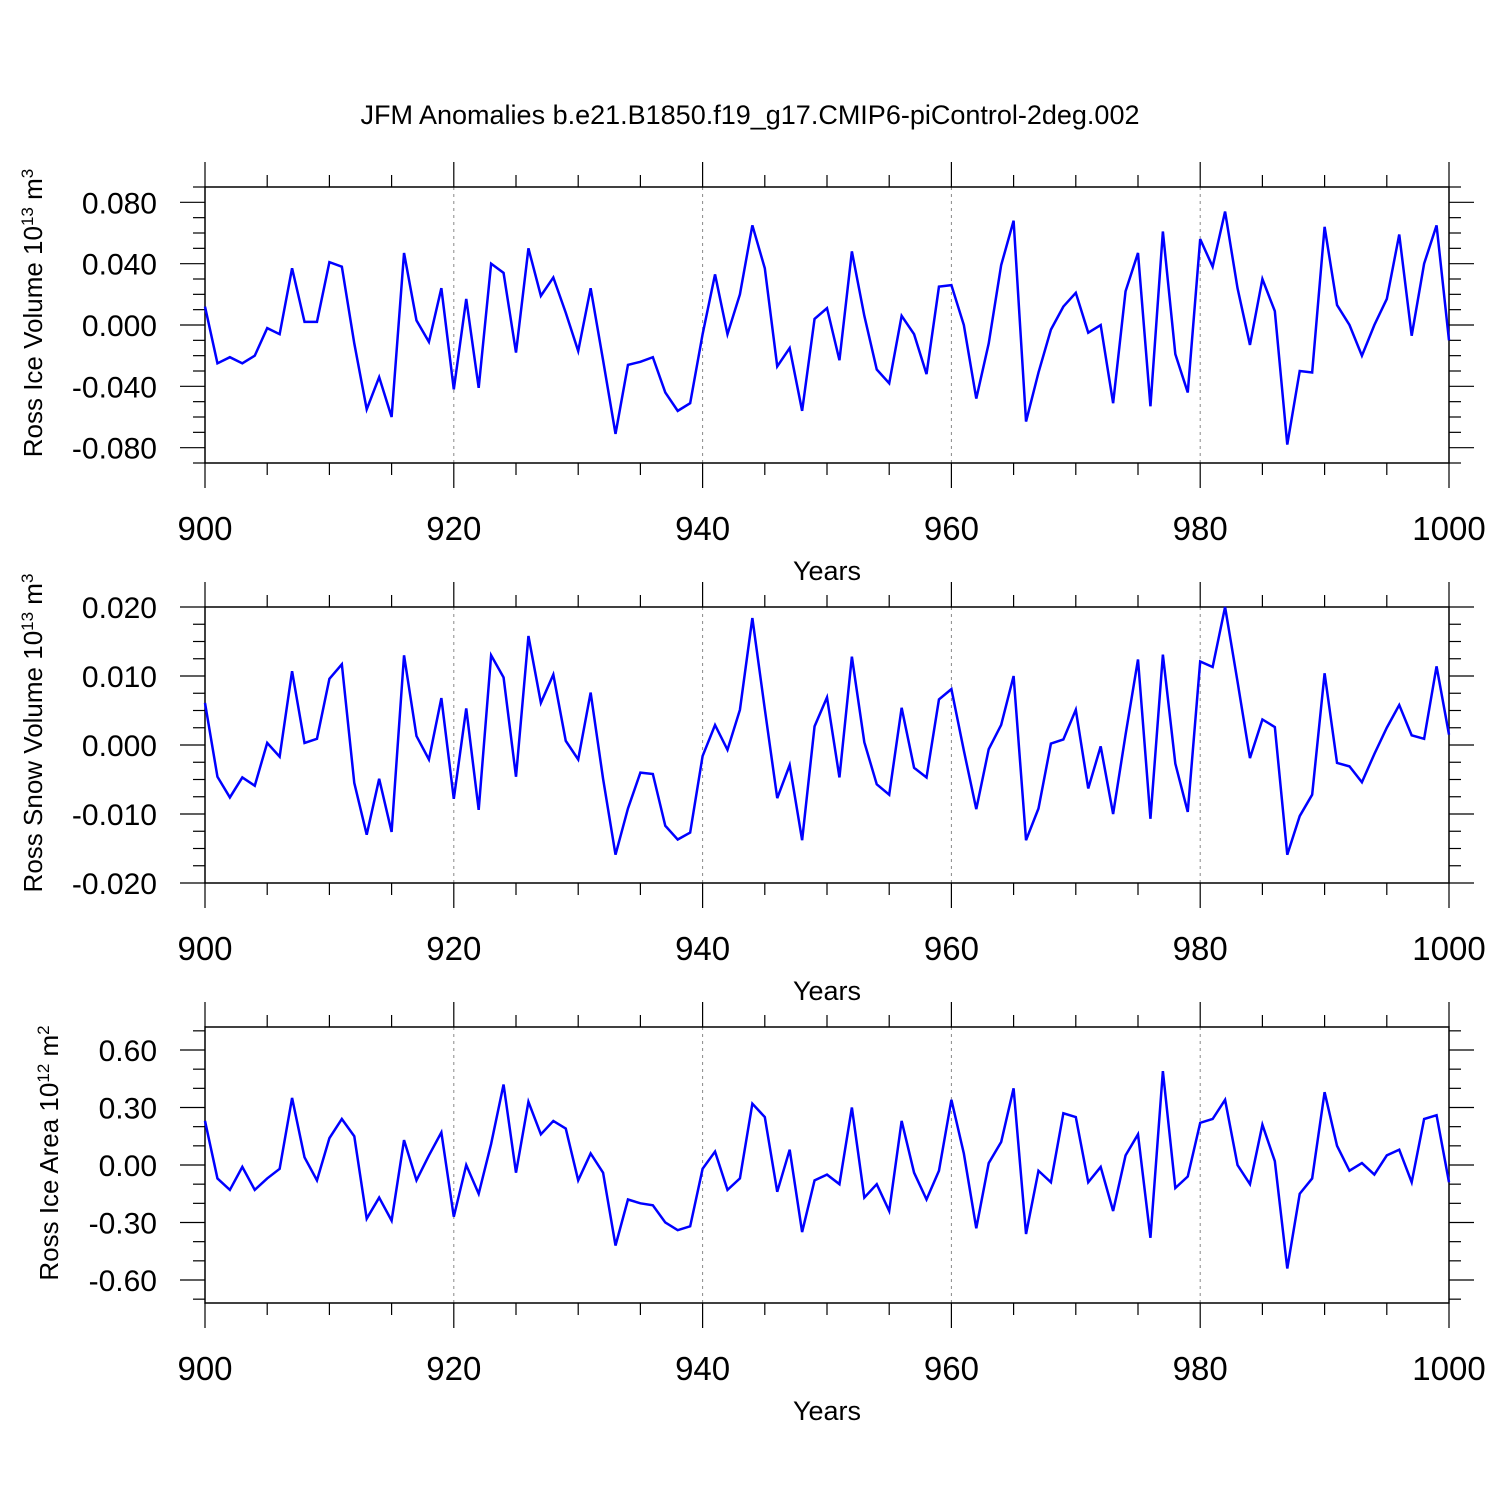 The image size is (1500, 1500). What do you see at coordinates (114, 387) in the screenshot?
I see `y-tick-label: -0.040` at bounding box center [114, 387].